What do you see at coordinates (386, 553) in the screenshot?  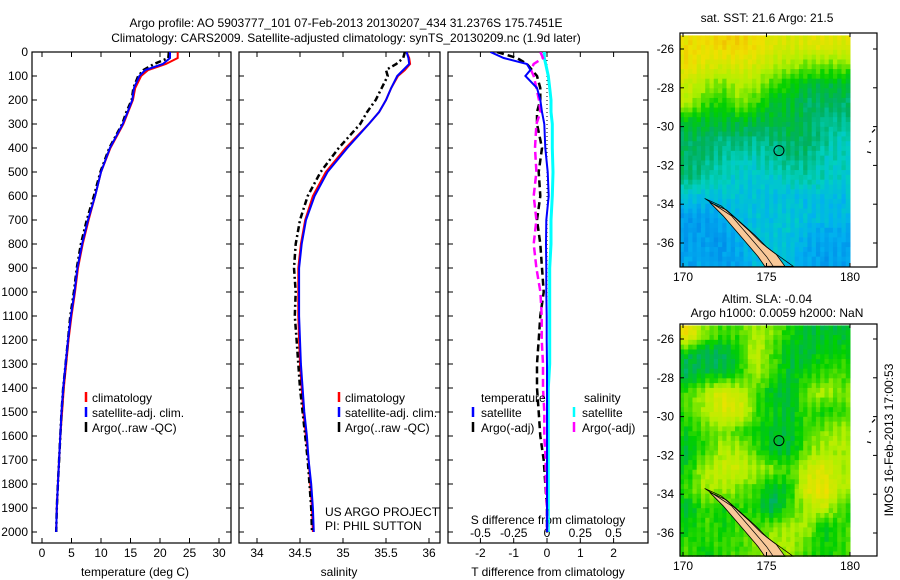 I see `x-tick-label: 35.5` at bounding box center [386, 553].